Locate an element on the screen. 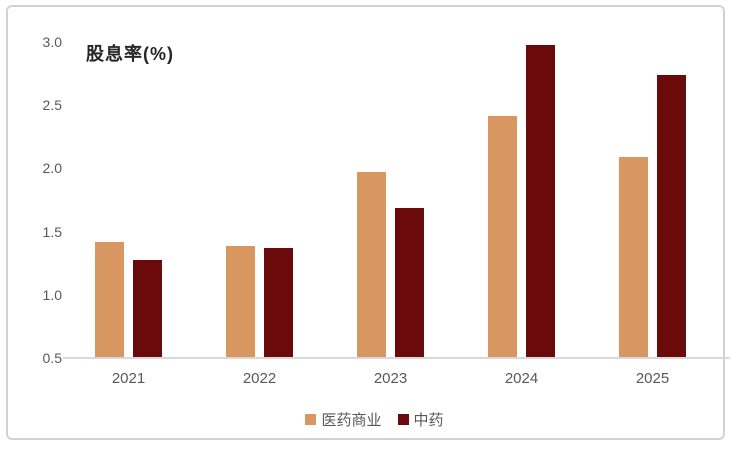  x-axis-tick-label: 2021 is located at coordinates (128, 378).